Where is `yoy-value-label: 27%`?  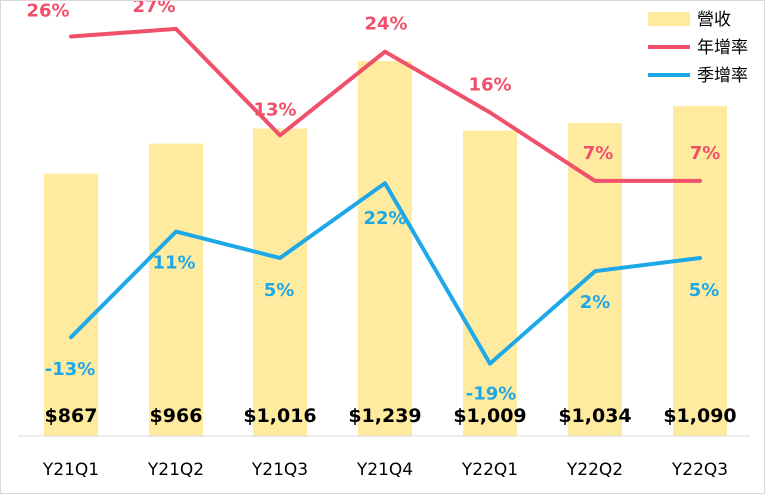
yoy-value-label: 27% is located at coordinates (153, 8).